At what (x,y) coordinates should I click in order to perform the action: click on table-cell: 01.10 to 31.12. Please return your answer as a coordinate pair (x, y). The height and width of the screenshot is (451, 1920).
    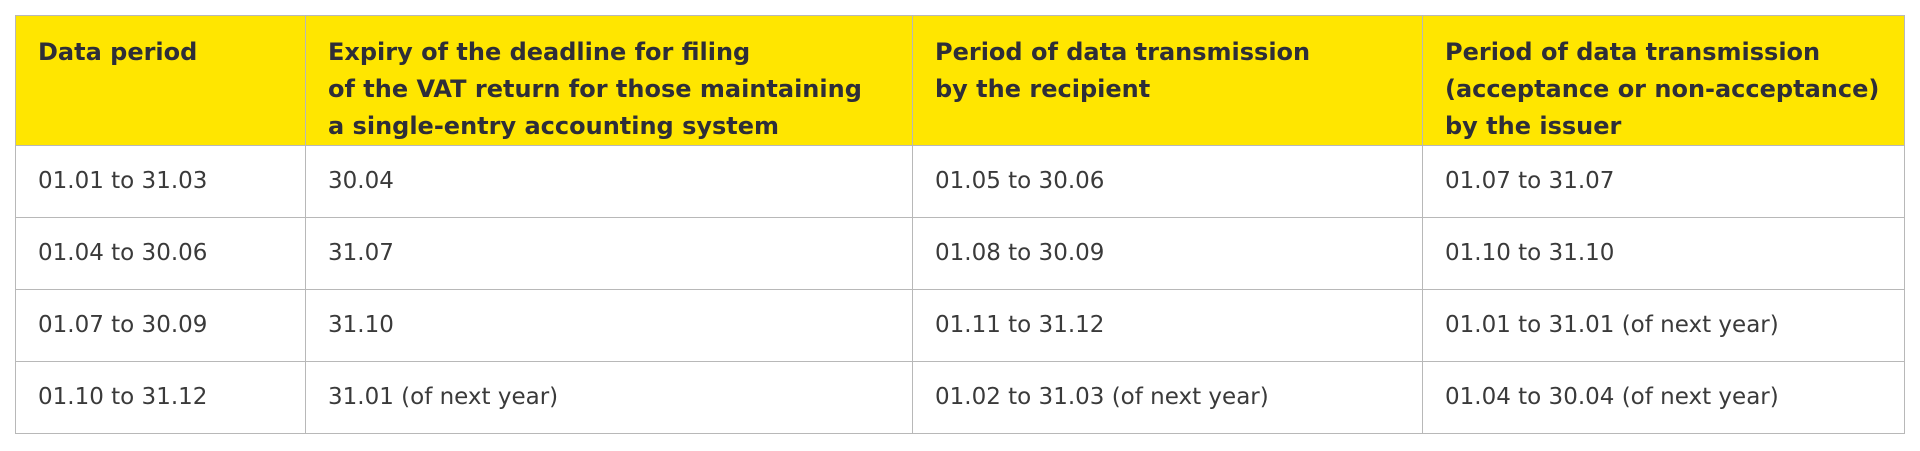
    Looking at the image, I should click on (160, 397).